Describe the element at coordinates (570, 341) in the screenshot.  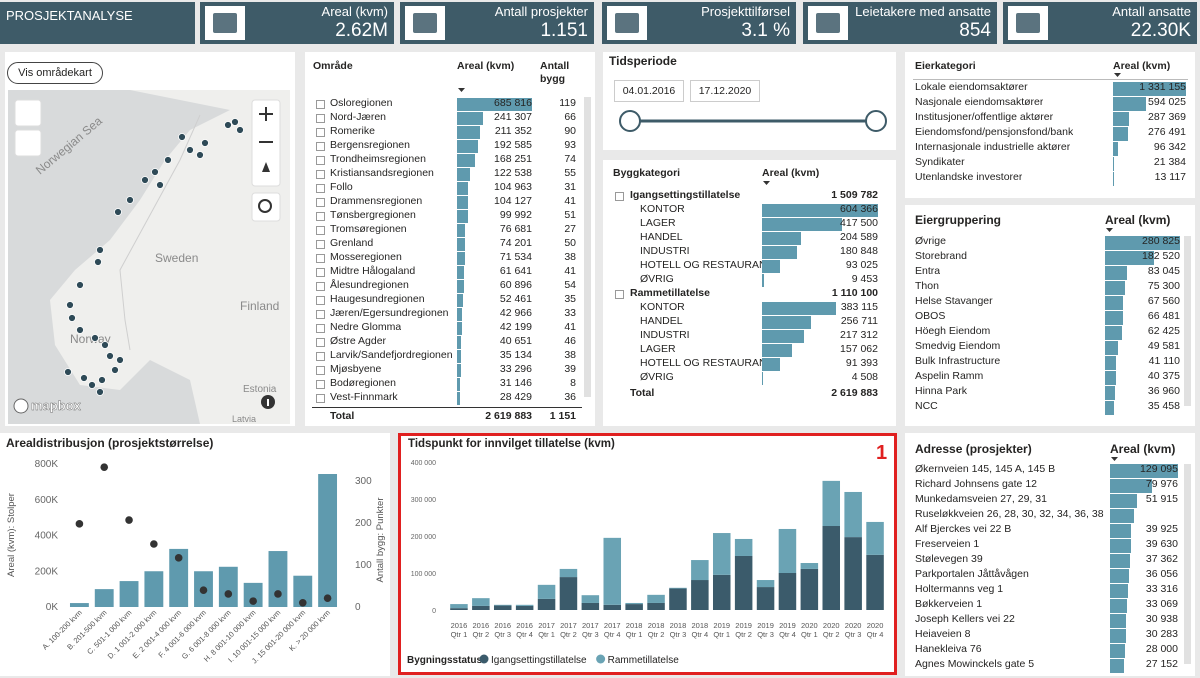
I see `bygg-label: 46` at that location.